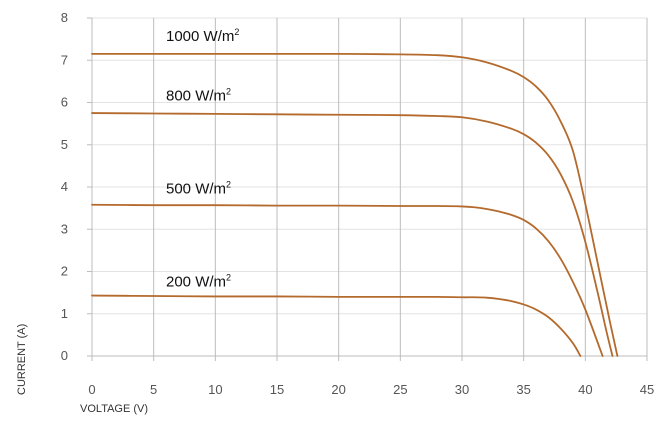 The image size is (667, 440). Describe the element at coordinates (523, 389) in the screenshot. I see `x-tick-label: 35` at that location.